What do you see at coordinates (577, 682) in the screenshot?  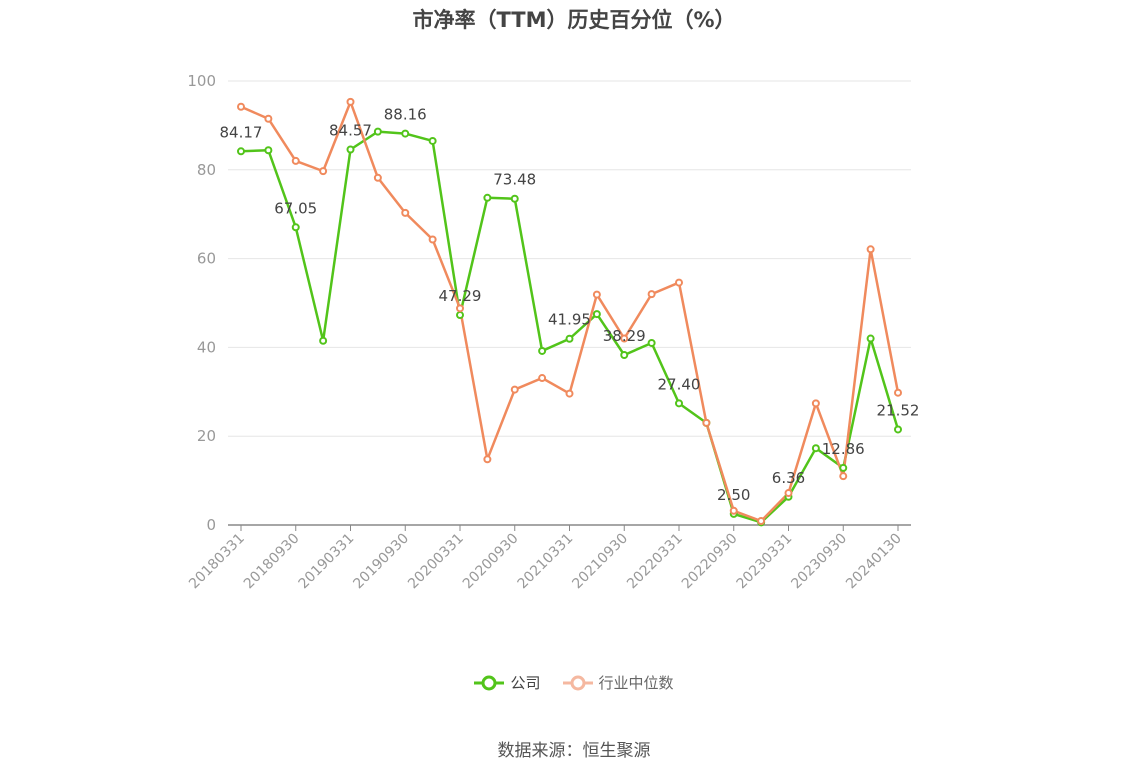 I see `legend-swatch-industry-icon` at bounding box center [577, 682].